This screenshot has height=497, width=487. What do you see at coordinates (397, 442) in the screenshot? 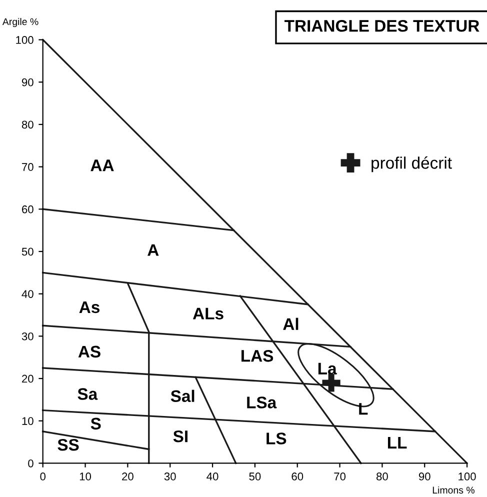
I see `annotation: LL` at bounding box center [397, 442].